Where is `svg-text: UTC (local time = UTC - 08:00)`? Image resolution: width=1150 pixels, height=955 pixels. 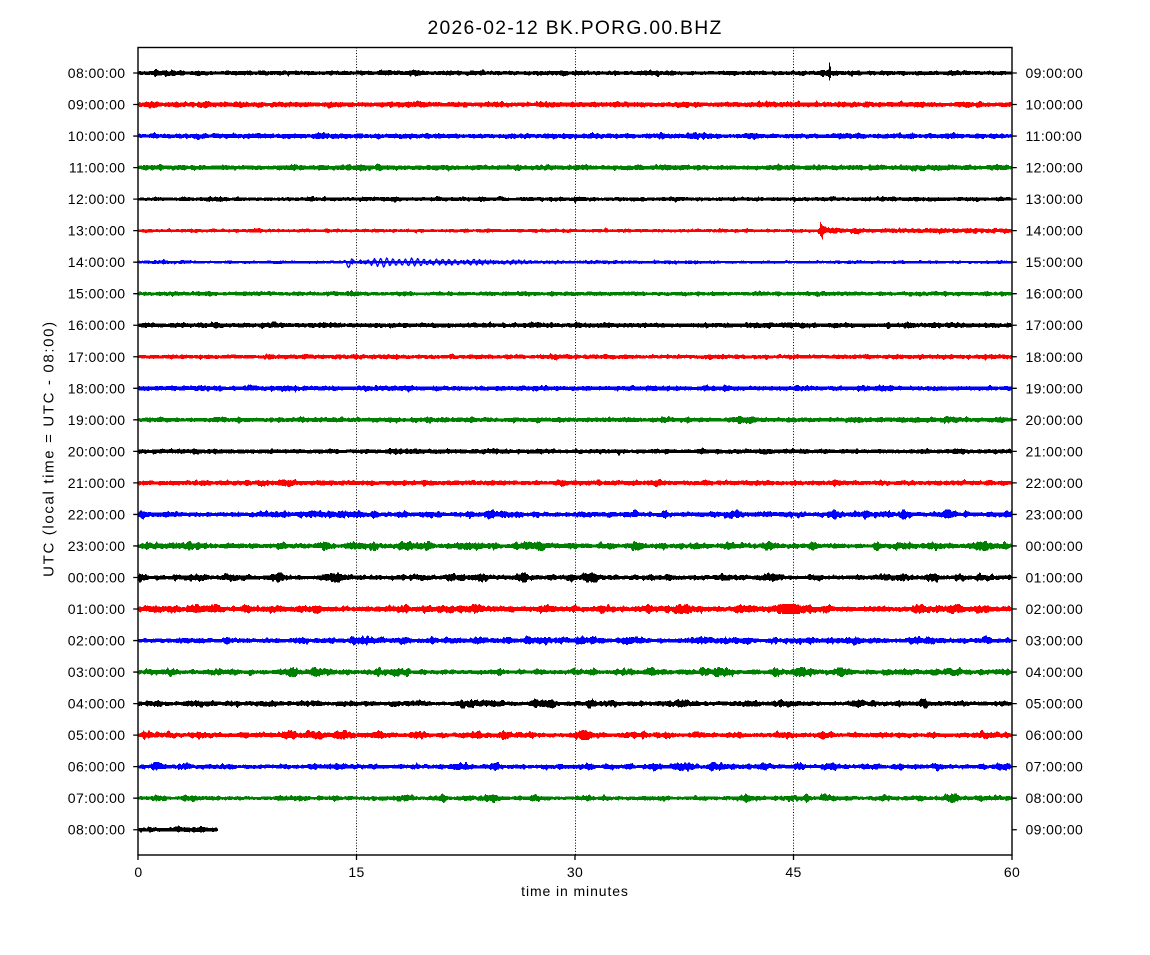
svg-text: UTC (local time = UTC - 08:00) is located at coordinates (49, 448).